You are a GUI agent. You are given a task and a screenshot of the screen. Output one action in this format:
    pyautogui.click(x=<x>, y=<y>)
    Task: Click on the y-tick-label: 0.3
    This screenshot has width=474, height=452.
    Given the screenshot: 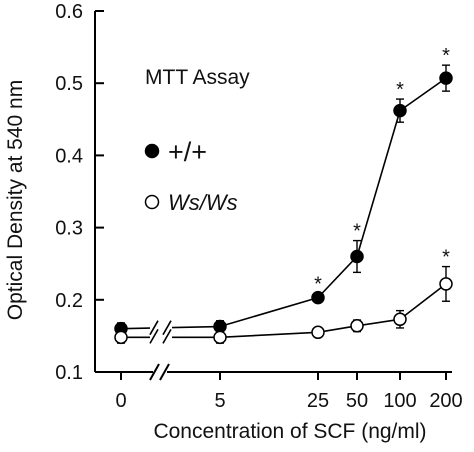 What is the action you would take?
    pyautogui.click(x=69, y=229)
    